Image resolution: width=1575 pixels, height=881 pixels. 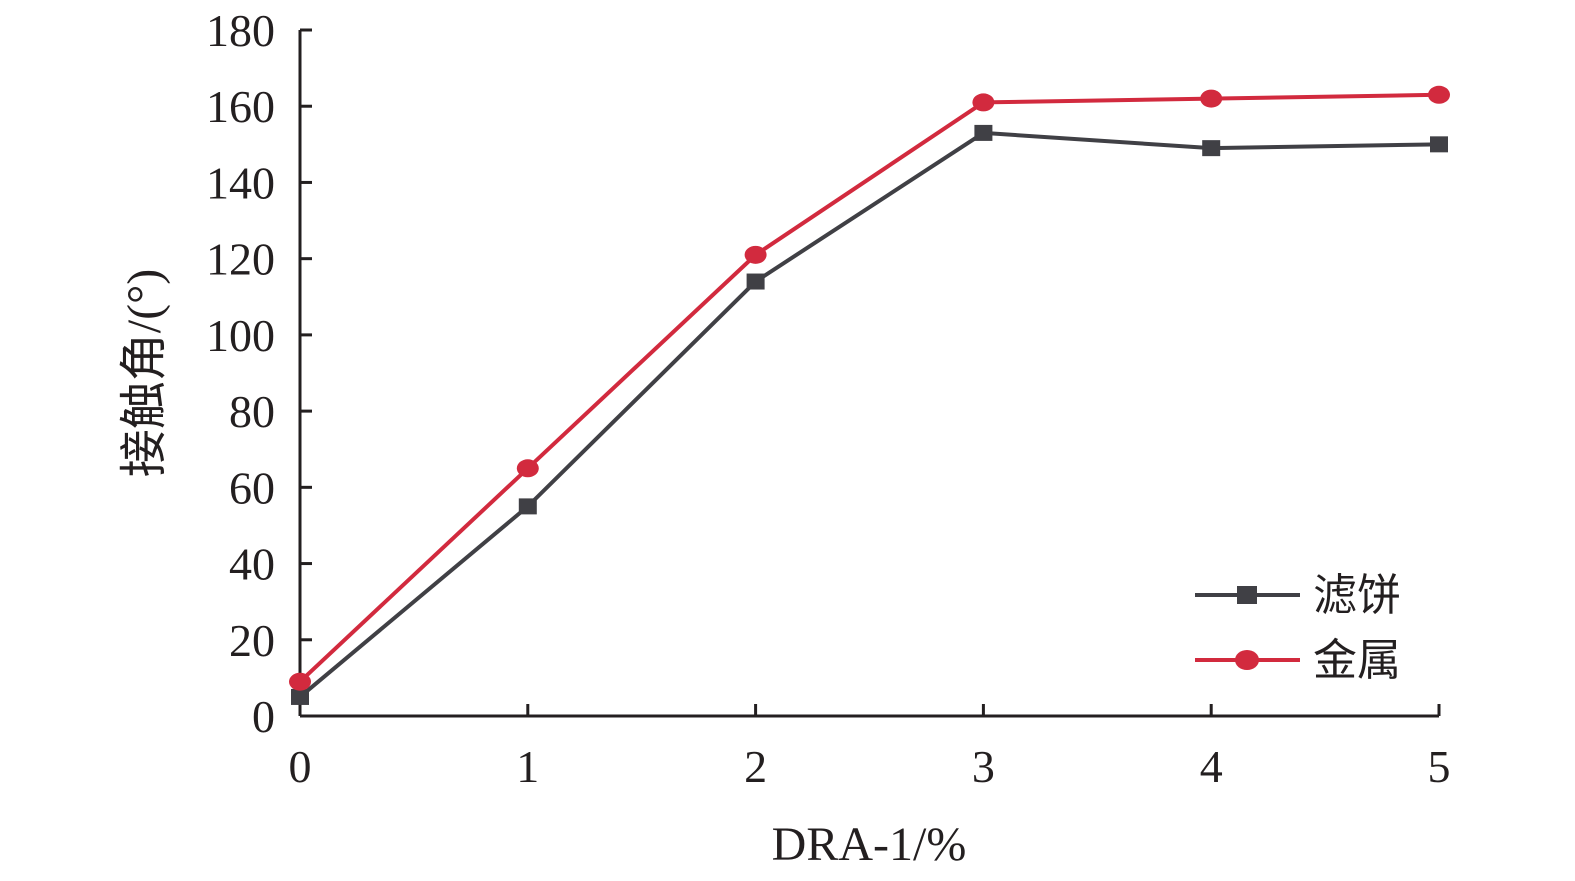 I want to click on x-tick-label: 4, so click(x=1211, y=766).